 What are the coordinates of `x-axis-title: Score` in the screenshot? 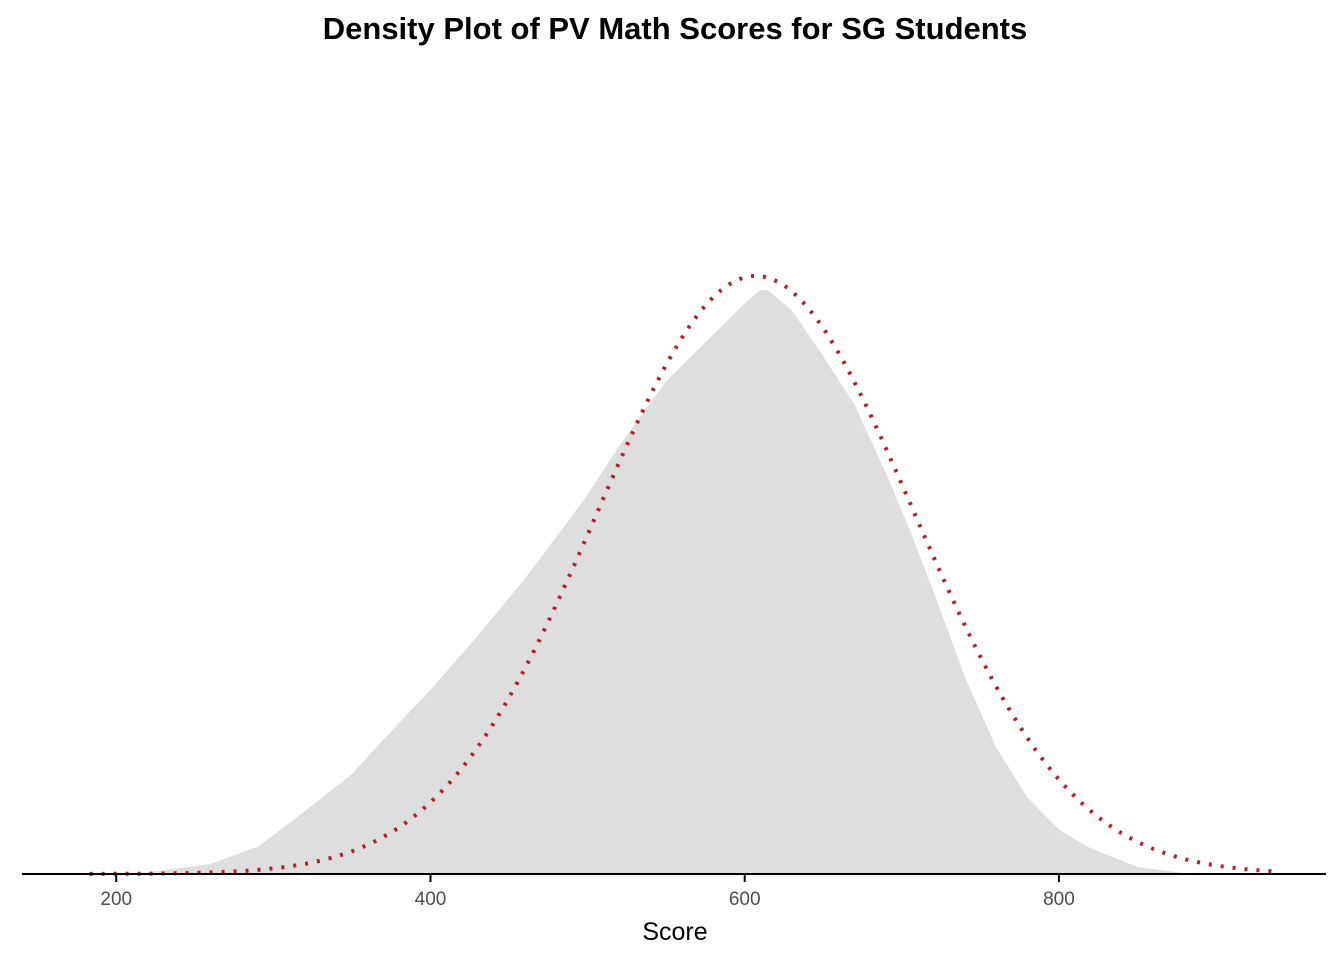 It's located at (674, 932).